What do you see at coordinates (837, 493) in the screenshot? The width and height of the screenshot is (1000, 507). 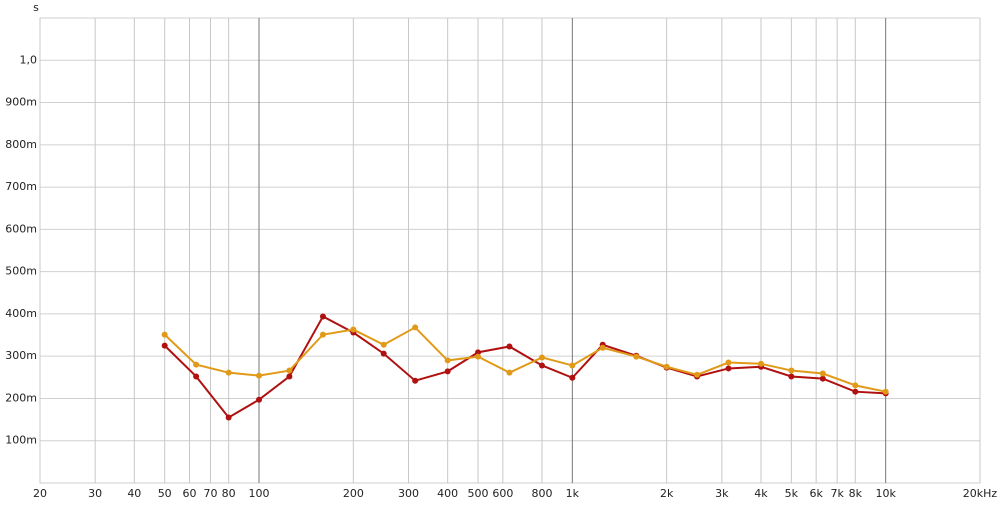 I see `x-tick-label: 7k` at bounding box center [837, 493].